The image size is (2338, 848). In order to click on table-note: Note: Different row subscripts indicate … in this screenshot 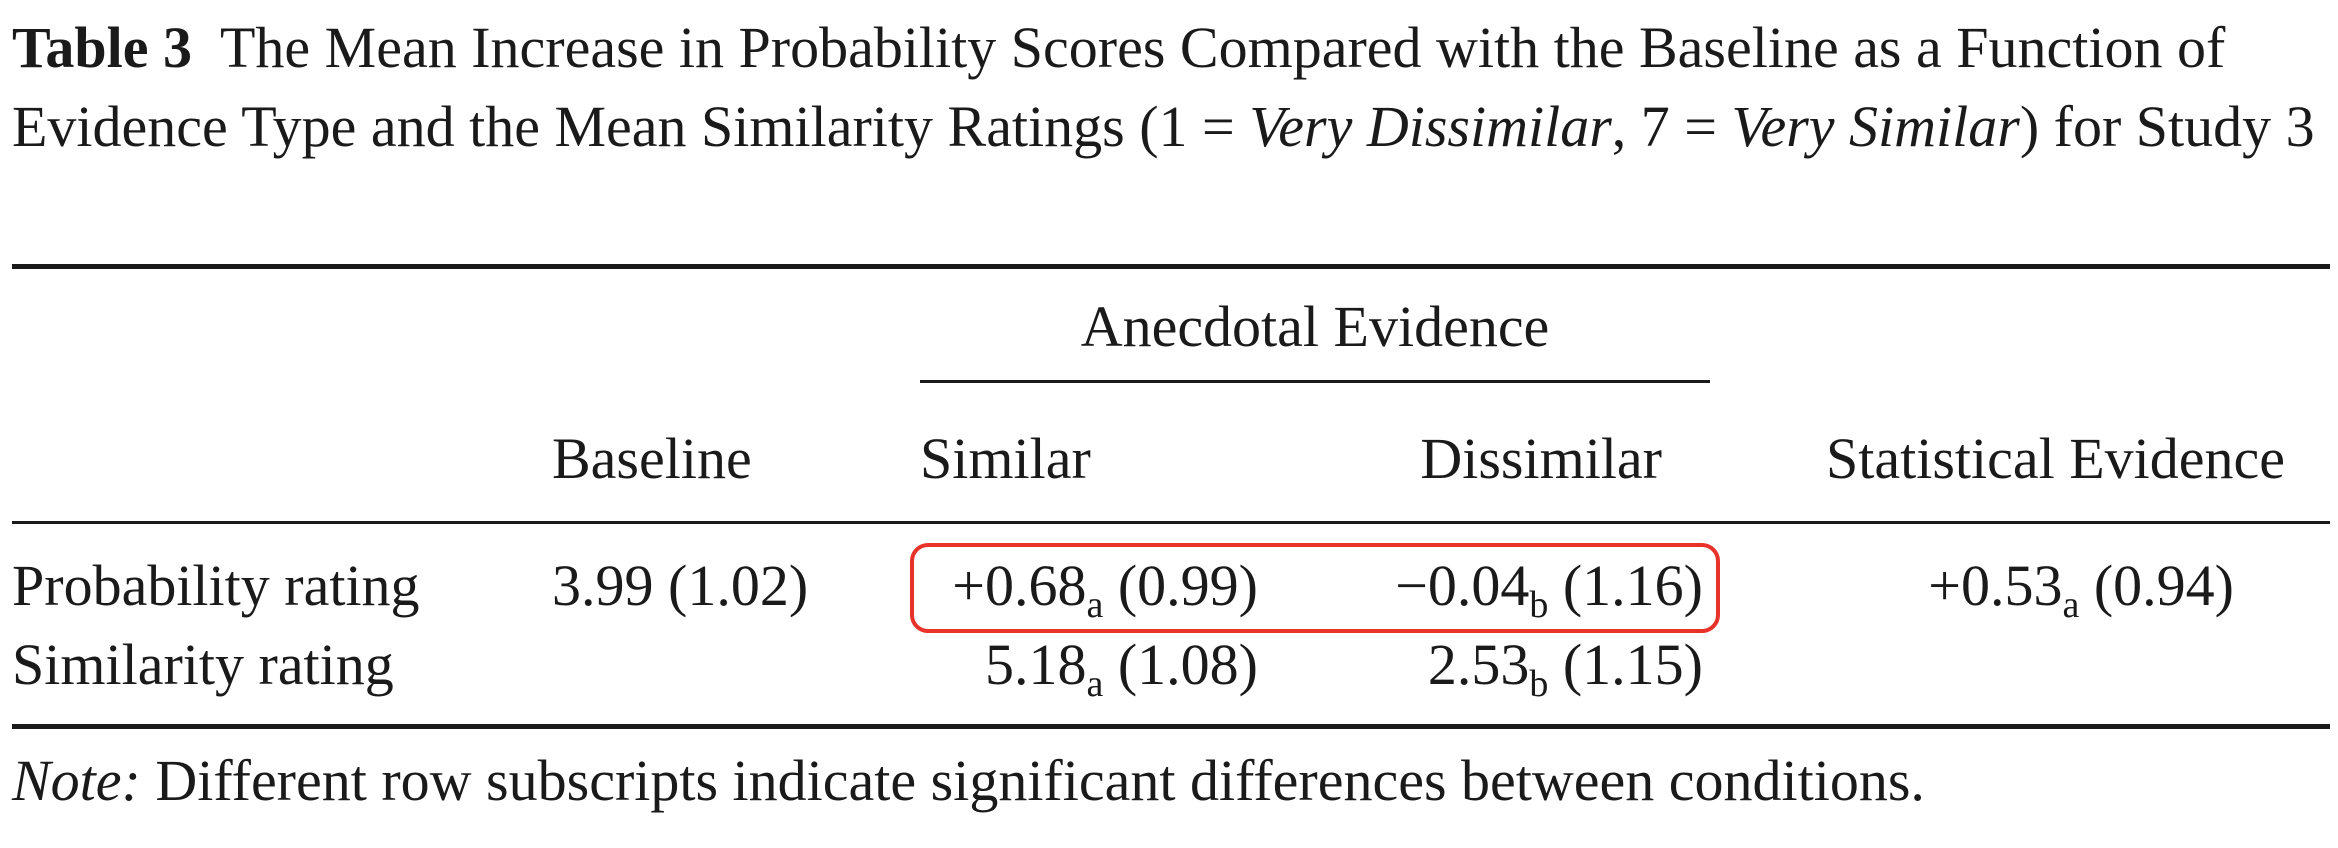, I will do `click(968, 781)`.